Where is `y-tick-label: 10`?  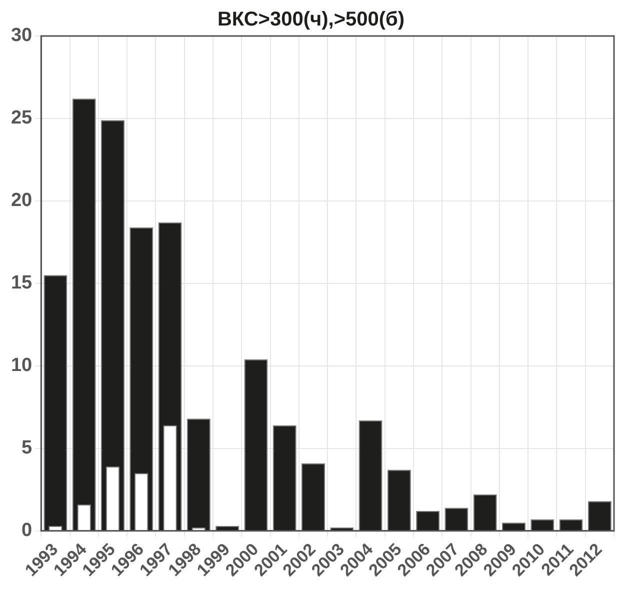
y-tick-label: 10 is located at coordinates (21, 365).